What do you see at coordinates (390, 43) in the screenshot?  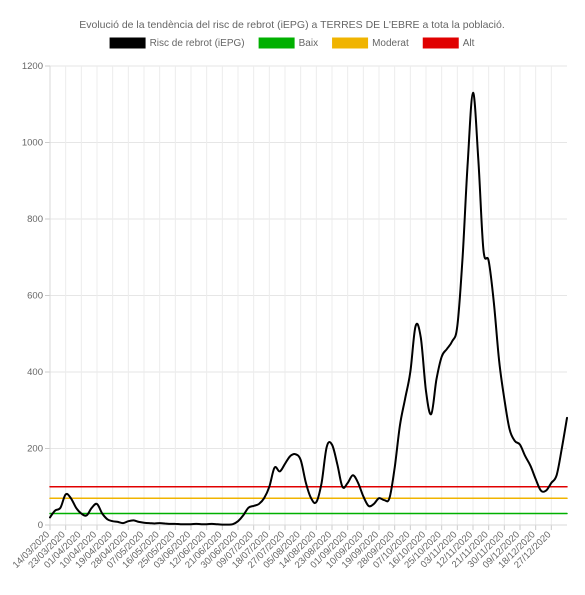 I see `legend-label: Moderat` at bounding box center [390, 43].